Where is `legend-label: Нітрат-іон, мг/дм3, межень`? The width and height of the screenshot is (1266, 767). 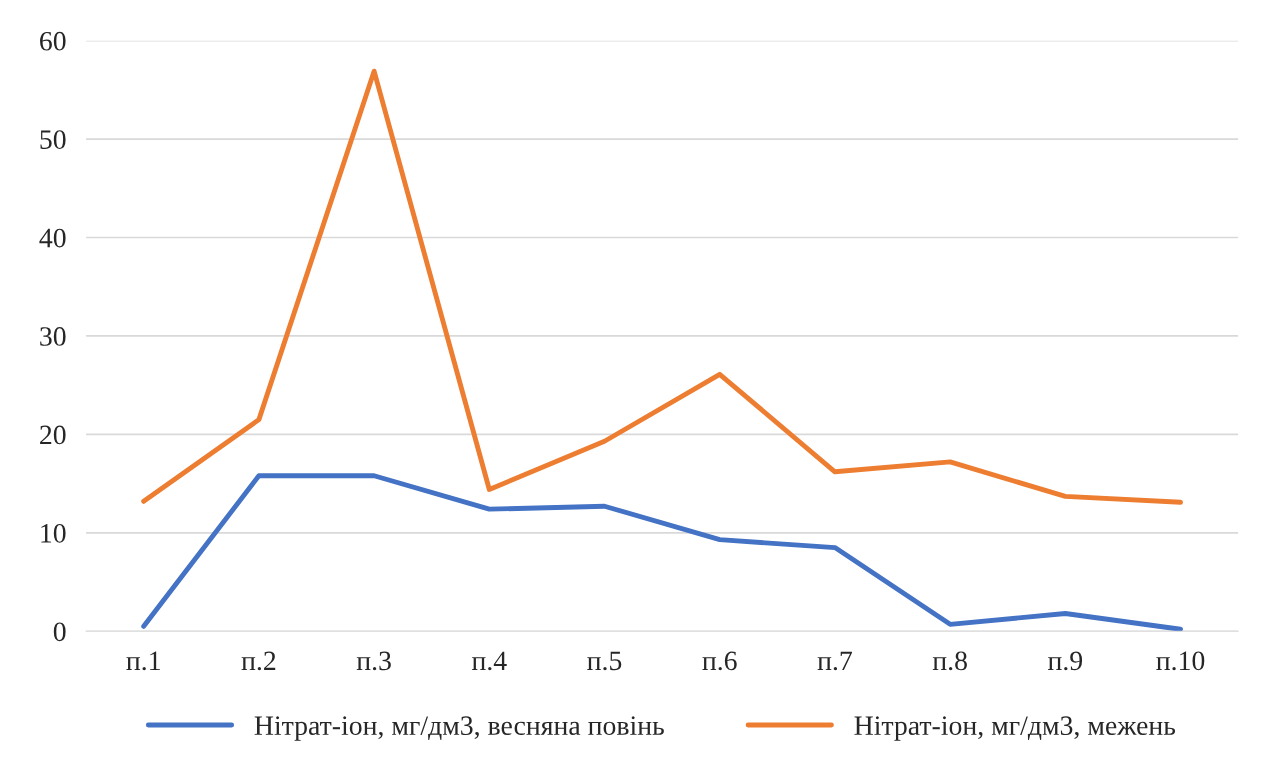 legend-label: Нітрат-іон, мг/дм3, межень is located at coordinates (1015, 728).